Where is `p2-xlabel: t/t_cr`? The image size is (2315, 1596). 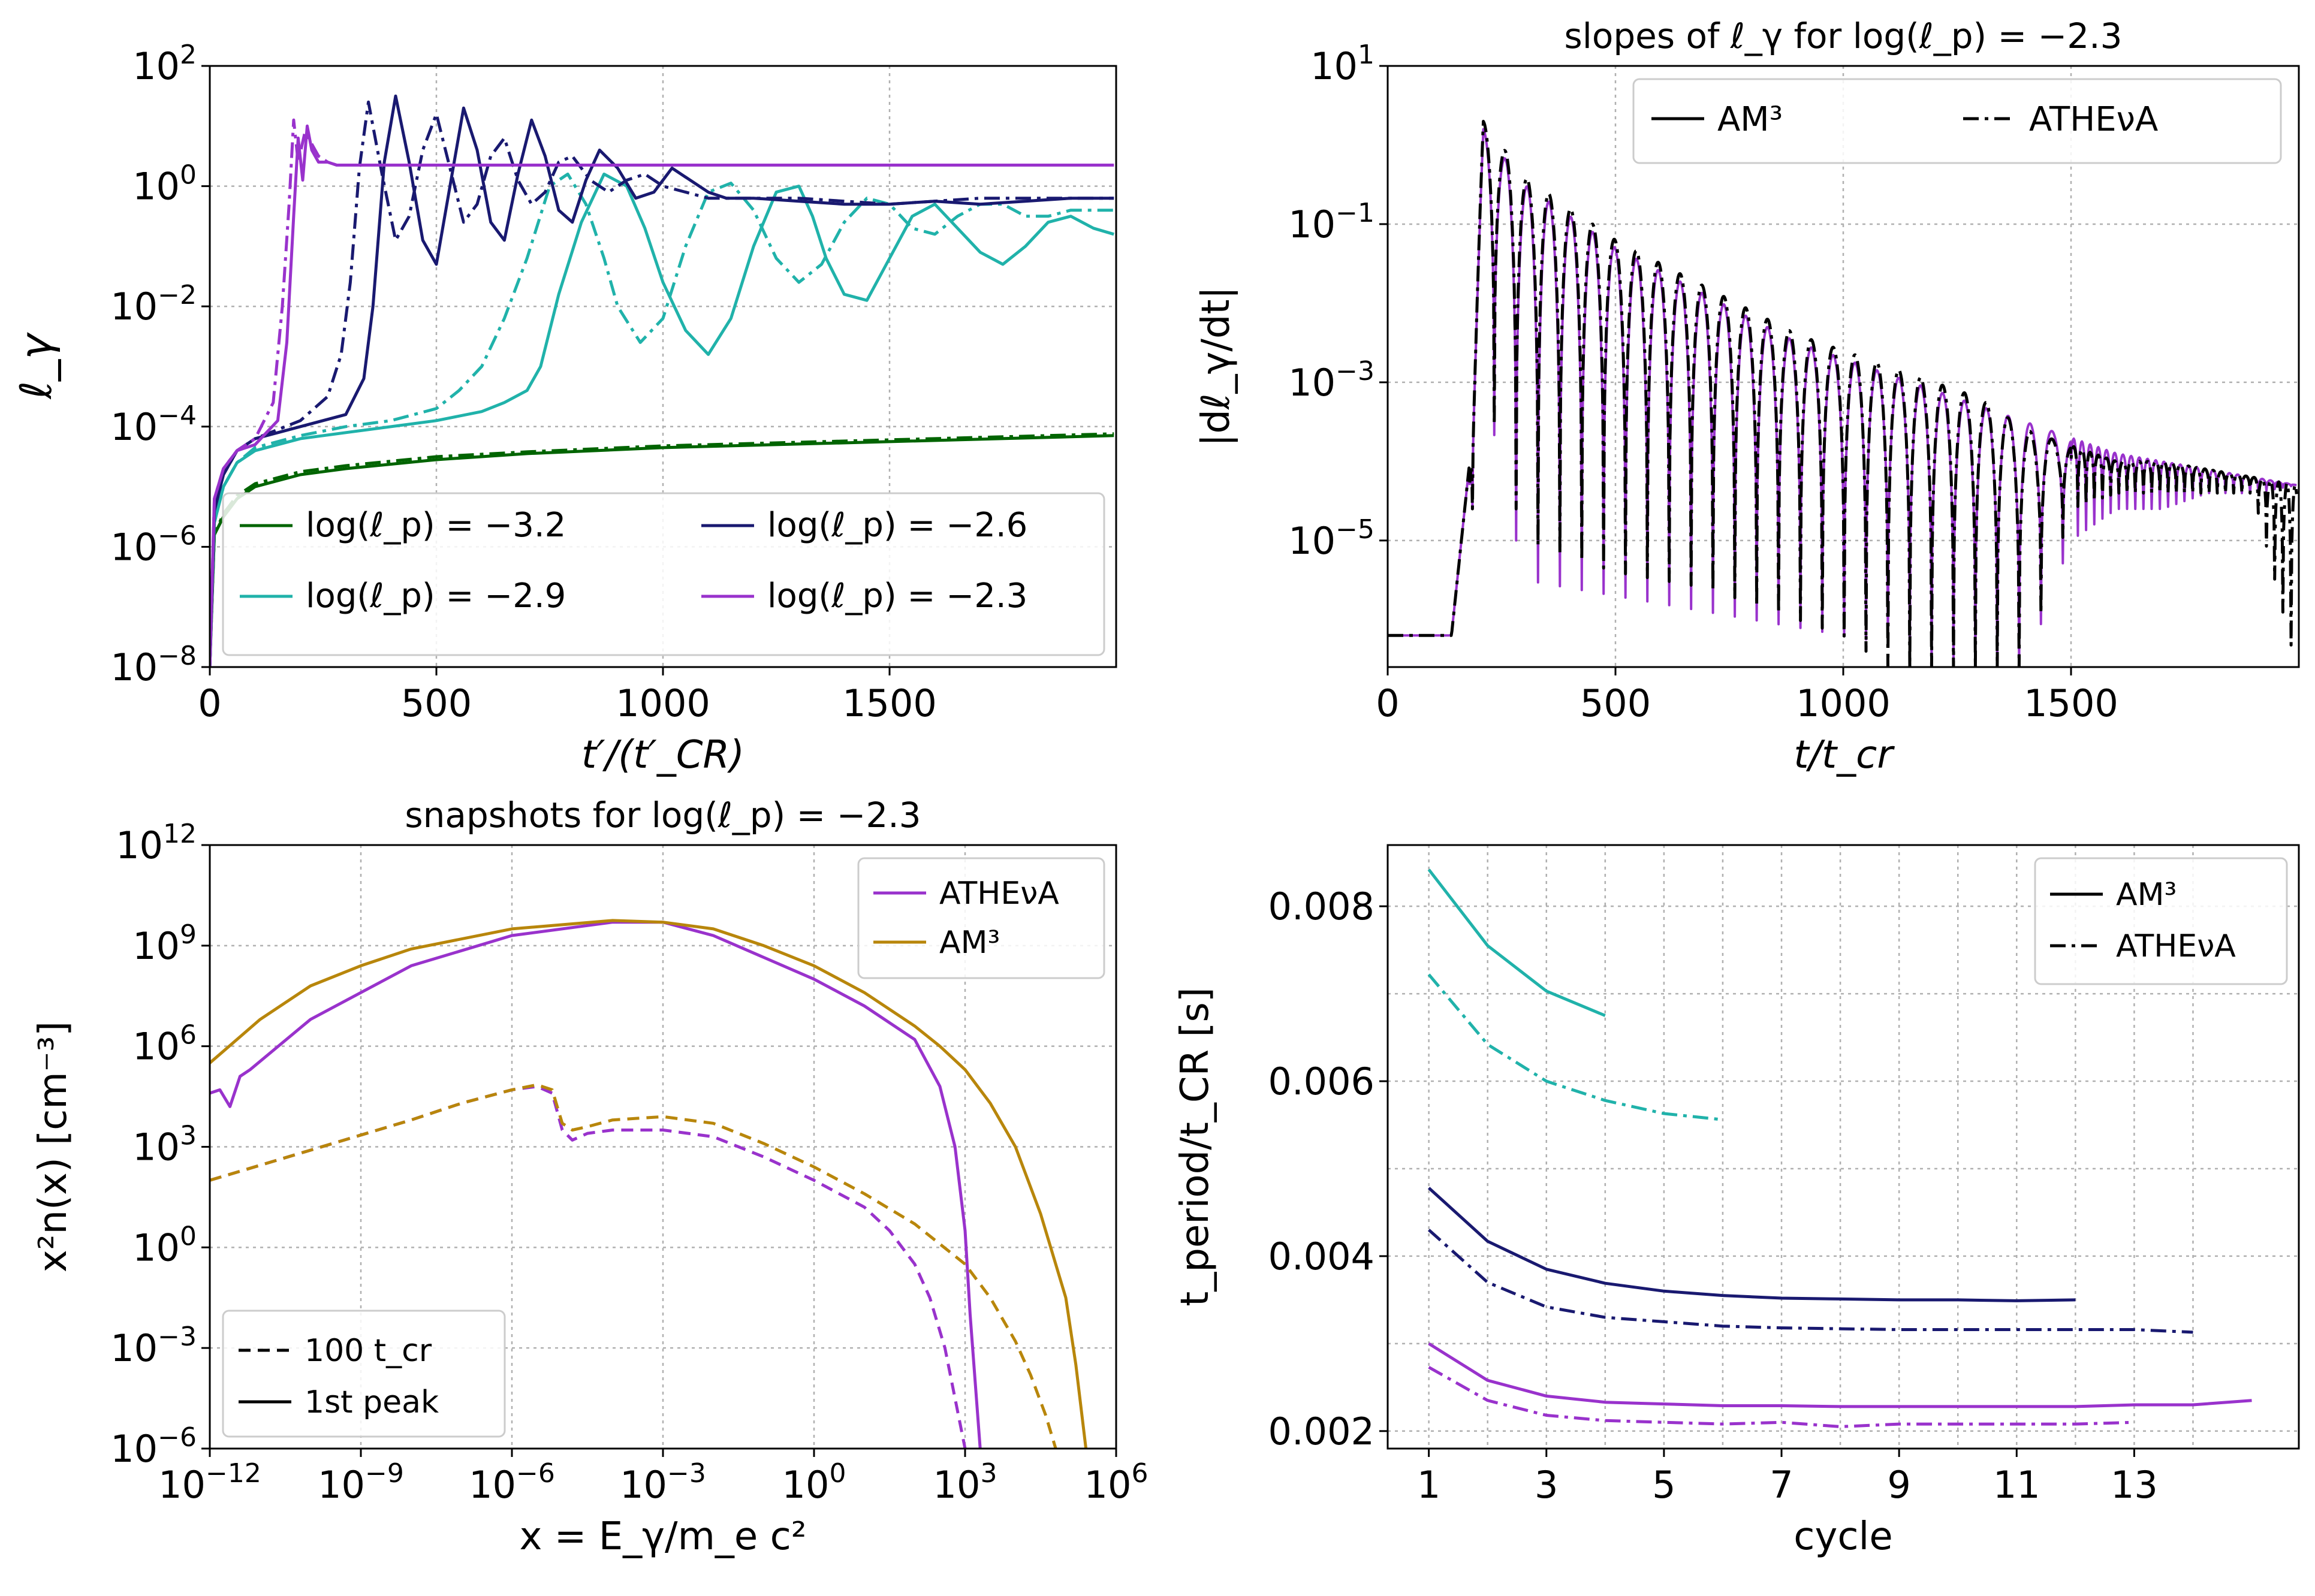
p2-xlabel: t/t_cr is located at coordinates (1844, 755).